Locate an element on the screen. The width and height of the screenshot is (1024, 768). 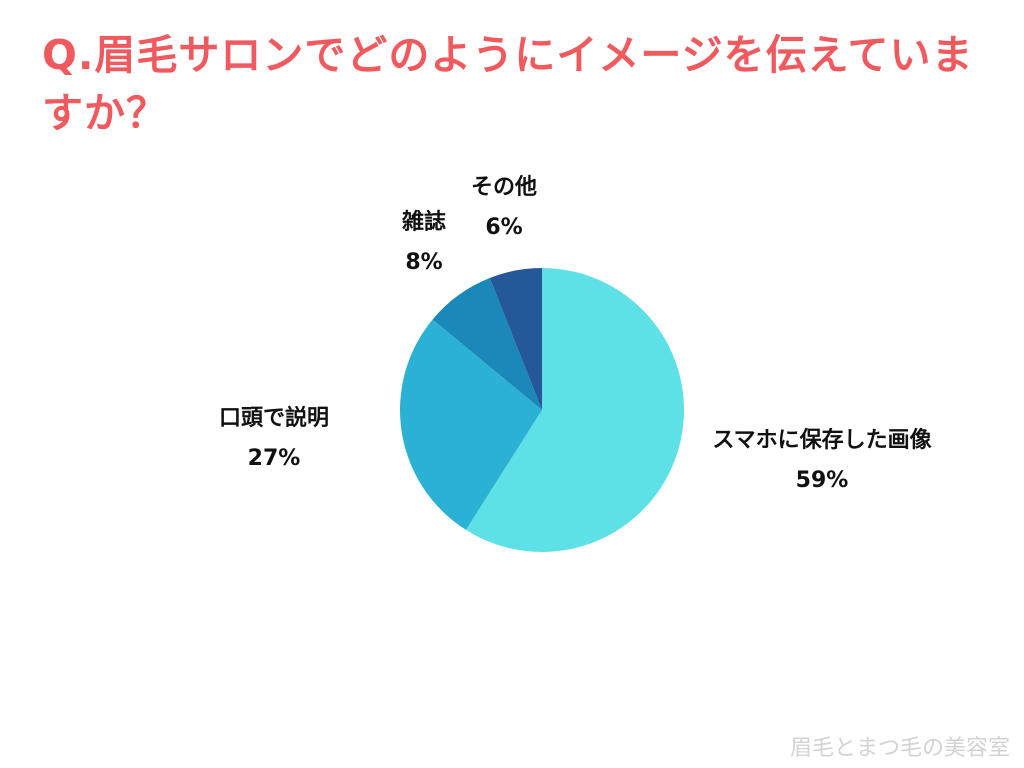
slice-label: スマホに保存した画像 is located at coordinates (822, 440).